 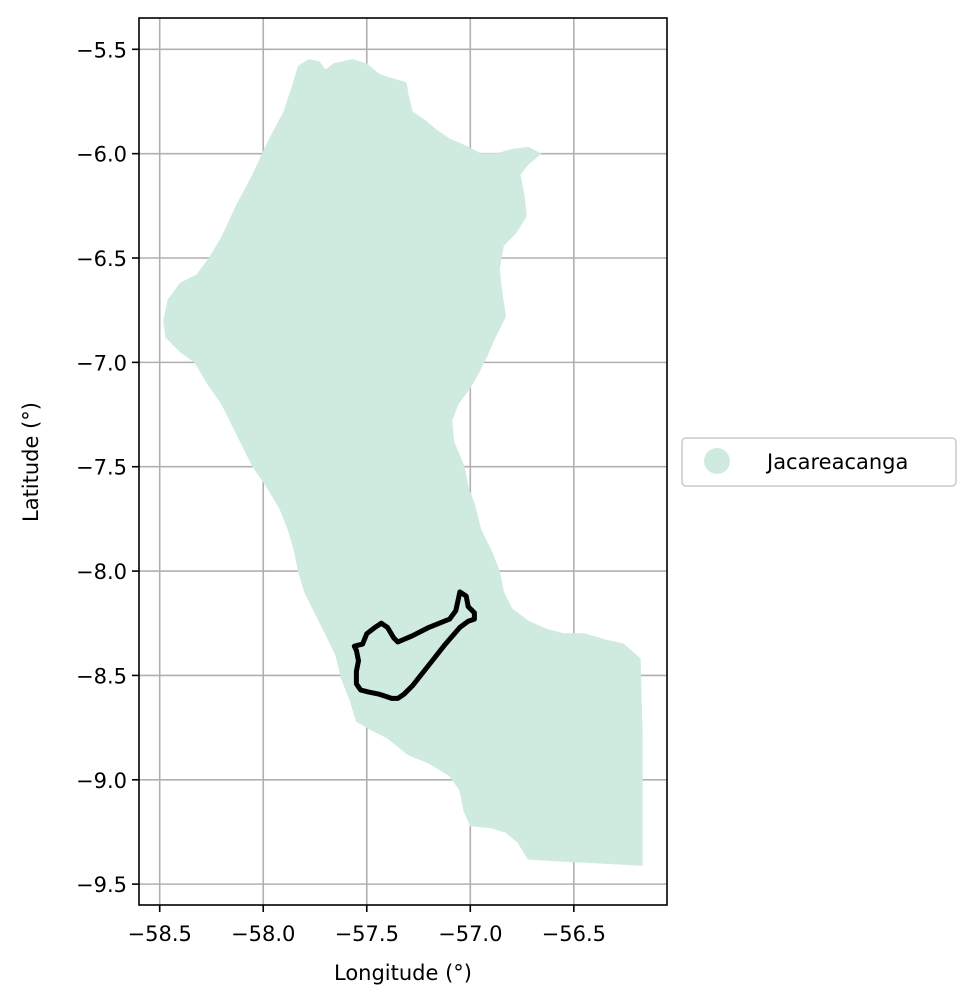 I want to click on outline-jacareacanga-outline, so click(x=414, y=645).